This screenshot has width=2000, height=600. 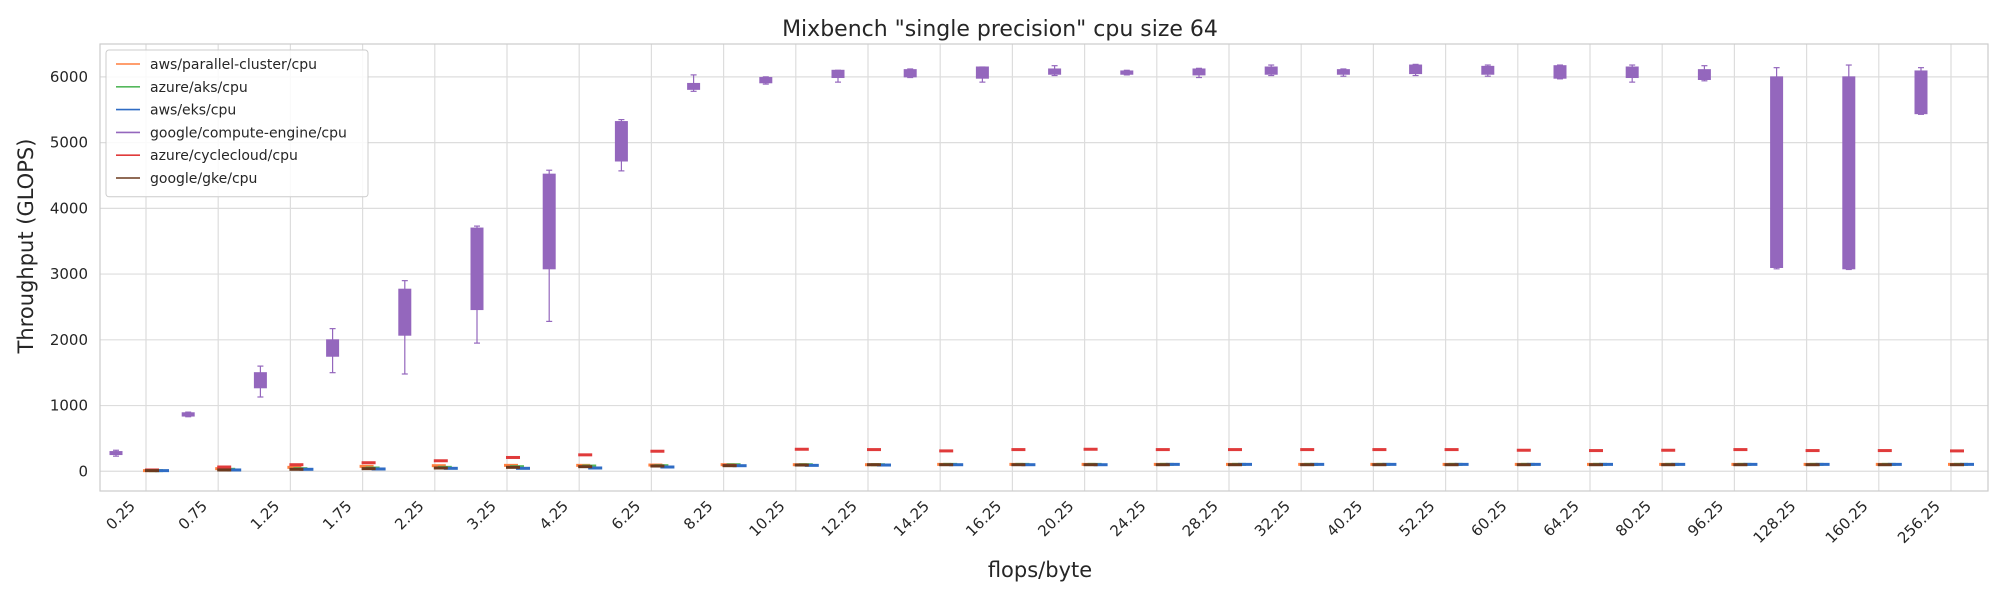 I want to click on x-tick-label: 8.25, so click(x=698, y=515).